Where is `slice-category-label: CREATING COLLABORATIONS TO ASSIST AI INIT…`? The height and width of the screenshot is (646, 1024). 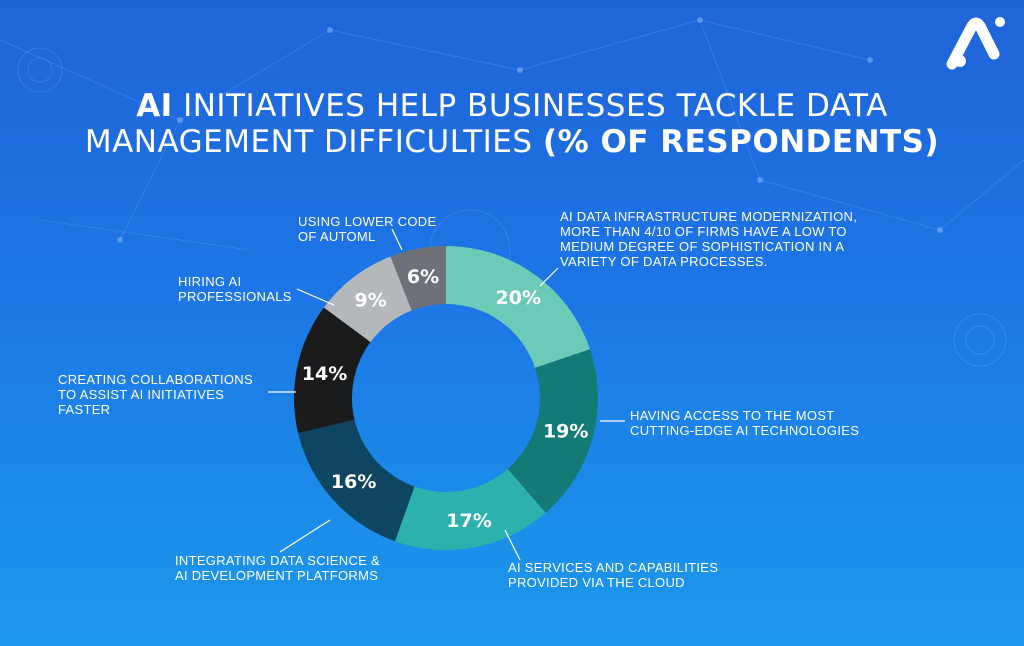
slice-category-label: CREATING COLLABORATIONS TO ASSIST AI INIT… is located at coordinates (155, 394).